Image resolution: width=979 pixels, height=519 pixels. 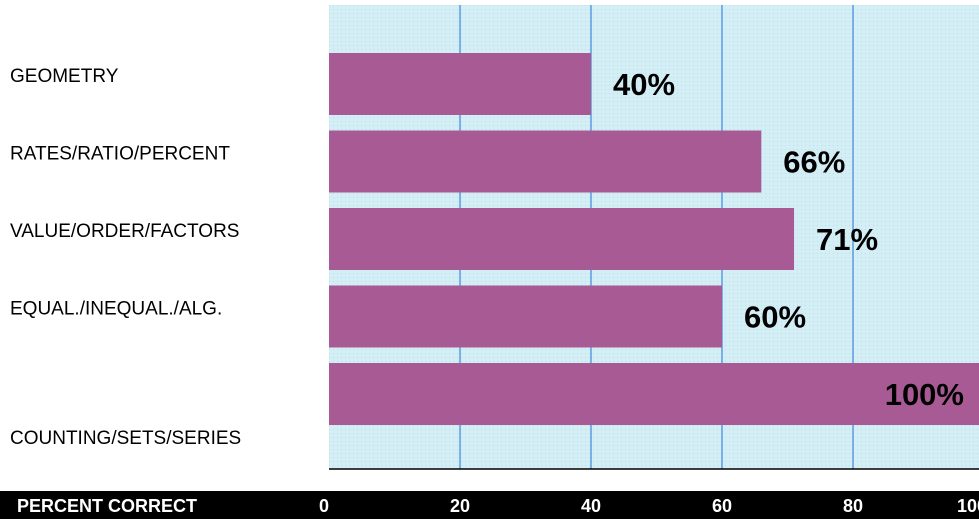 What do you see at coordinates (116, 309) in the screenshot?
I see `category-label: EQUAL./INEQUAL./ALG.` at bounding box center [116, 309].